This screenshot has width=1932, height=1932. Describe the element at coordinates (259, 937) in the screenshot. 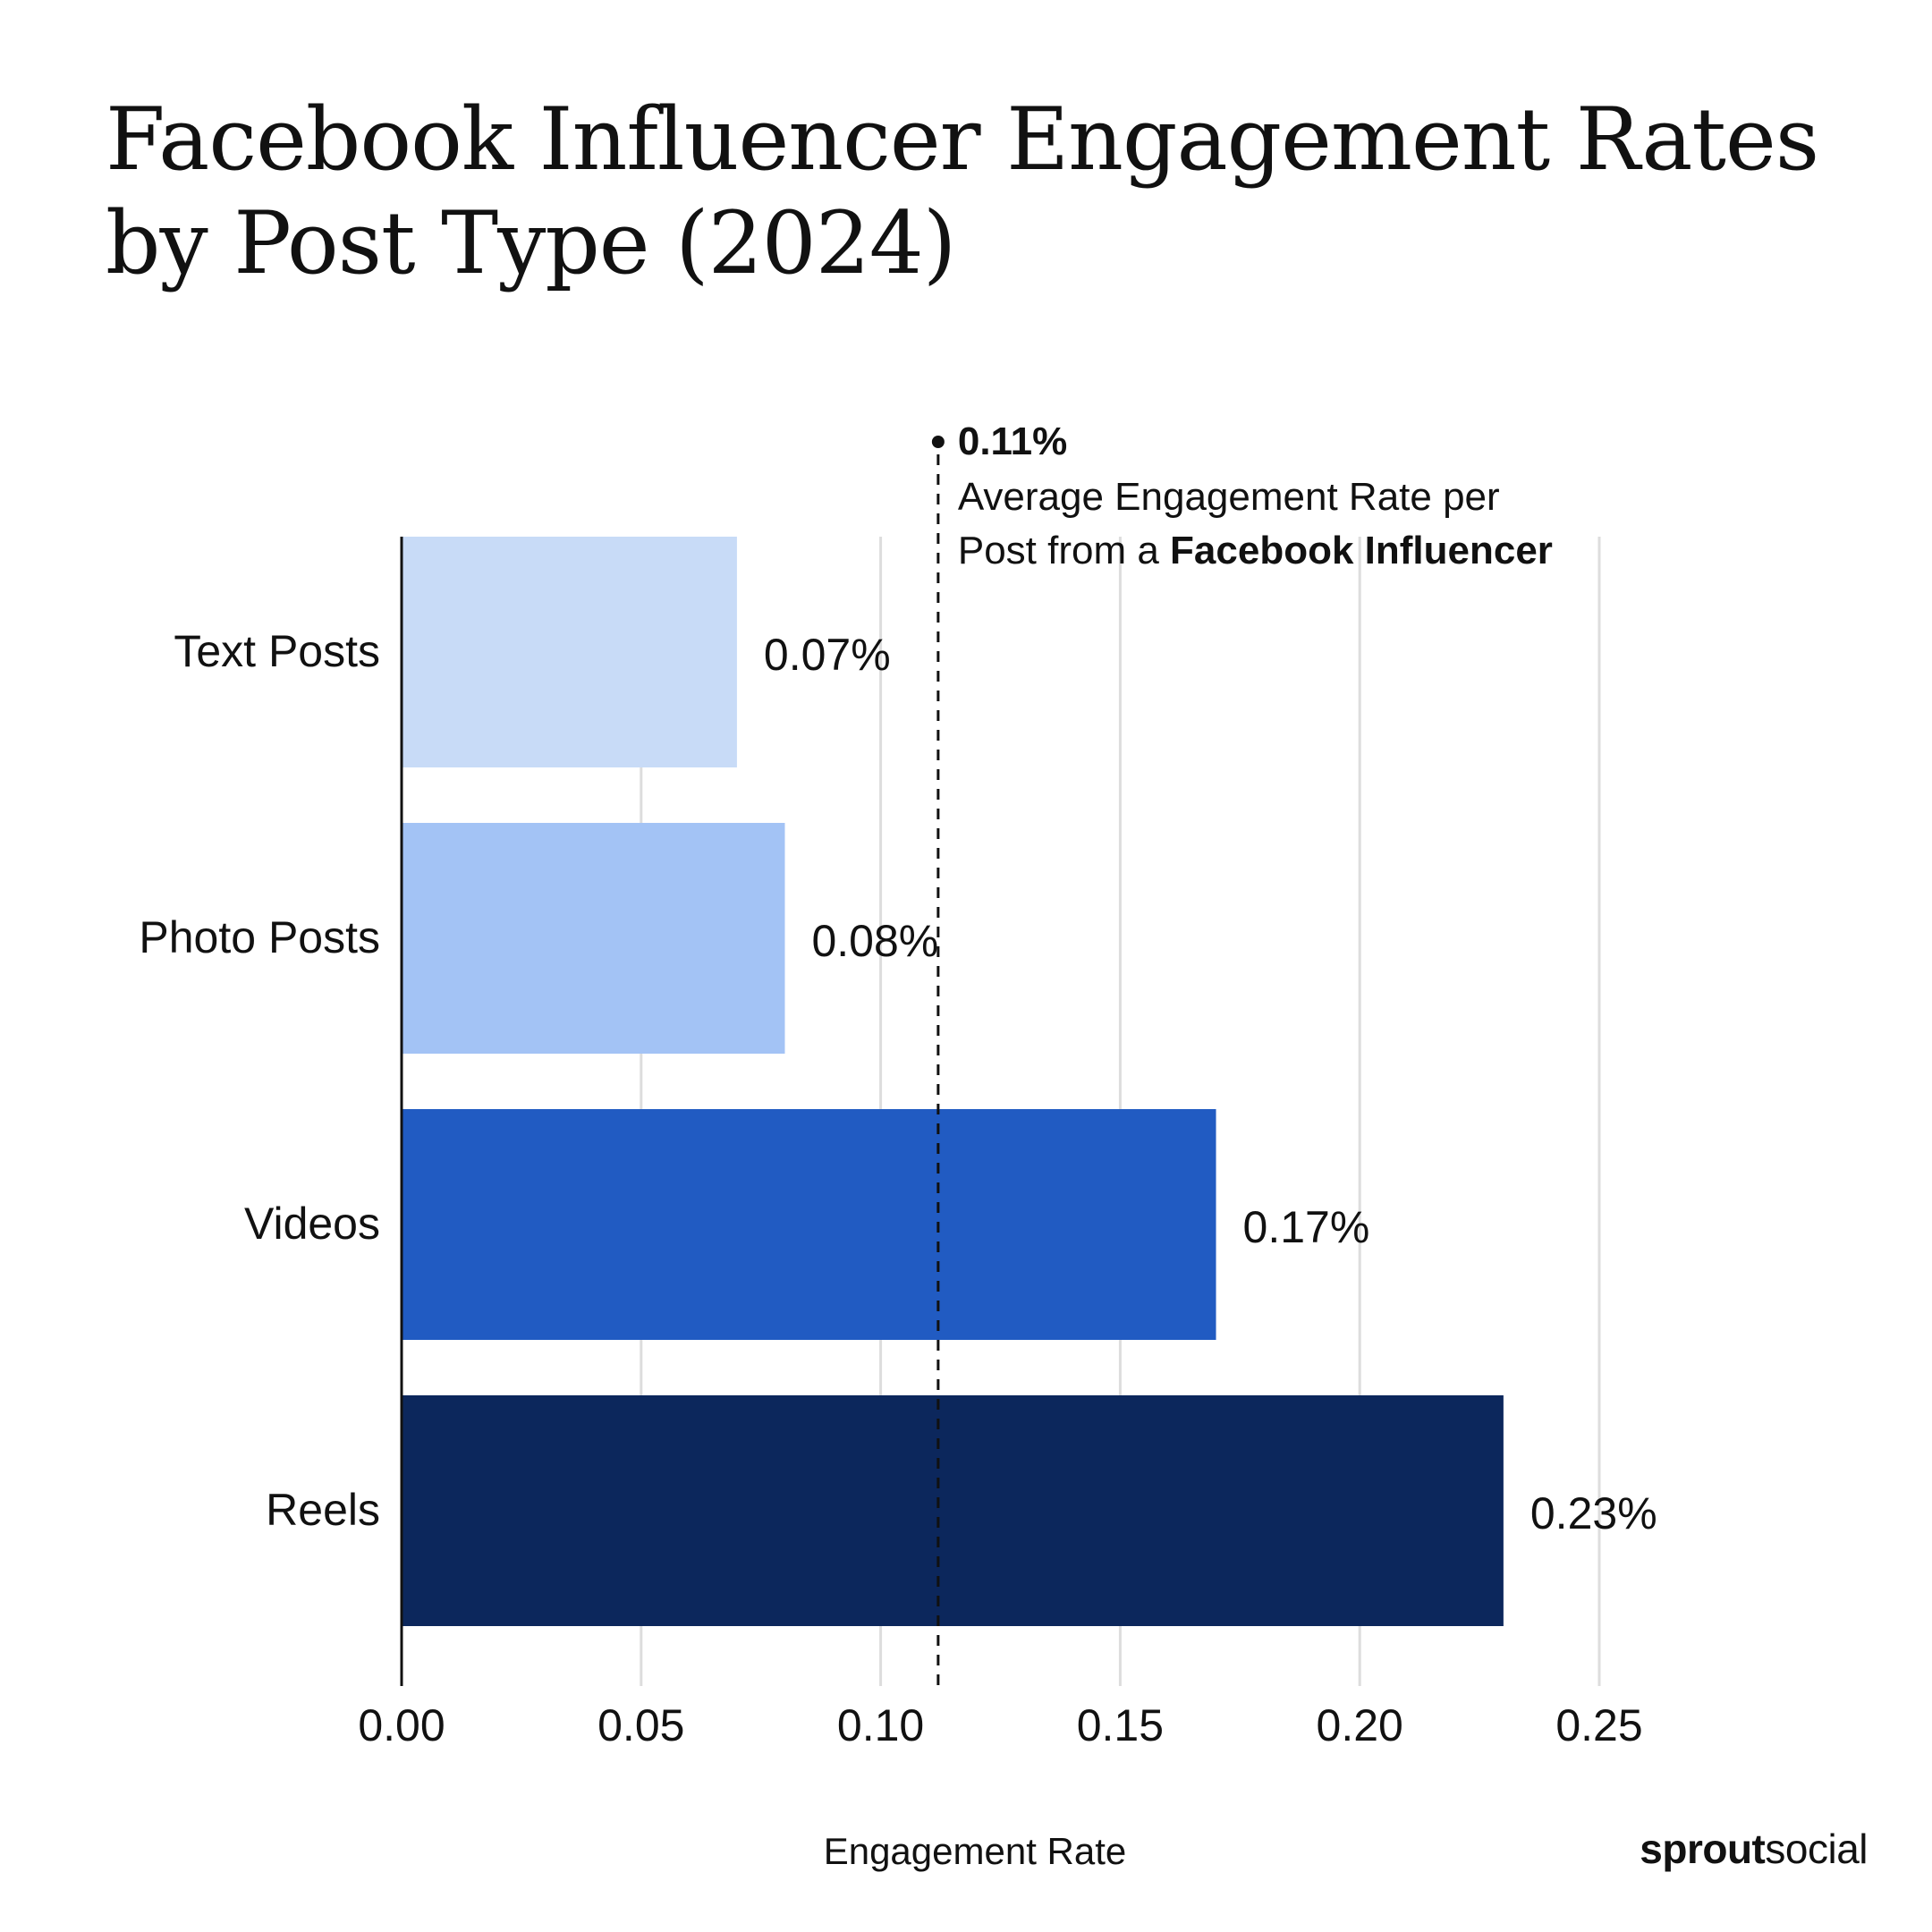

I see `category-label: Photo Posts` at that location.